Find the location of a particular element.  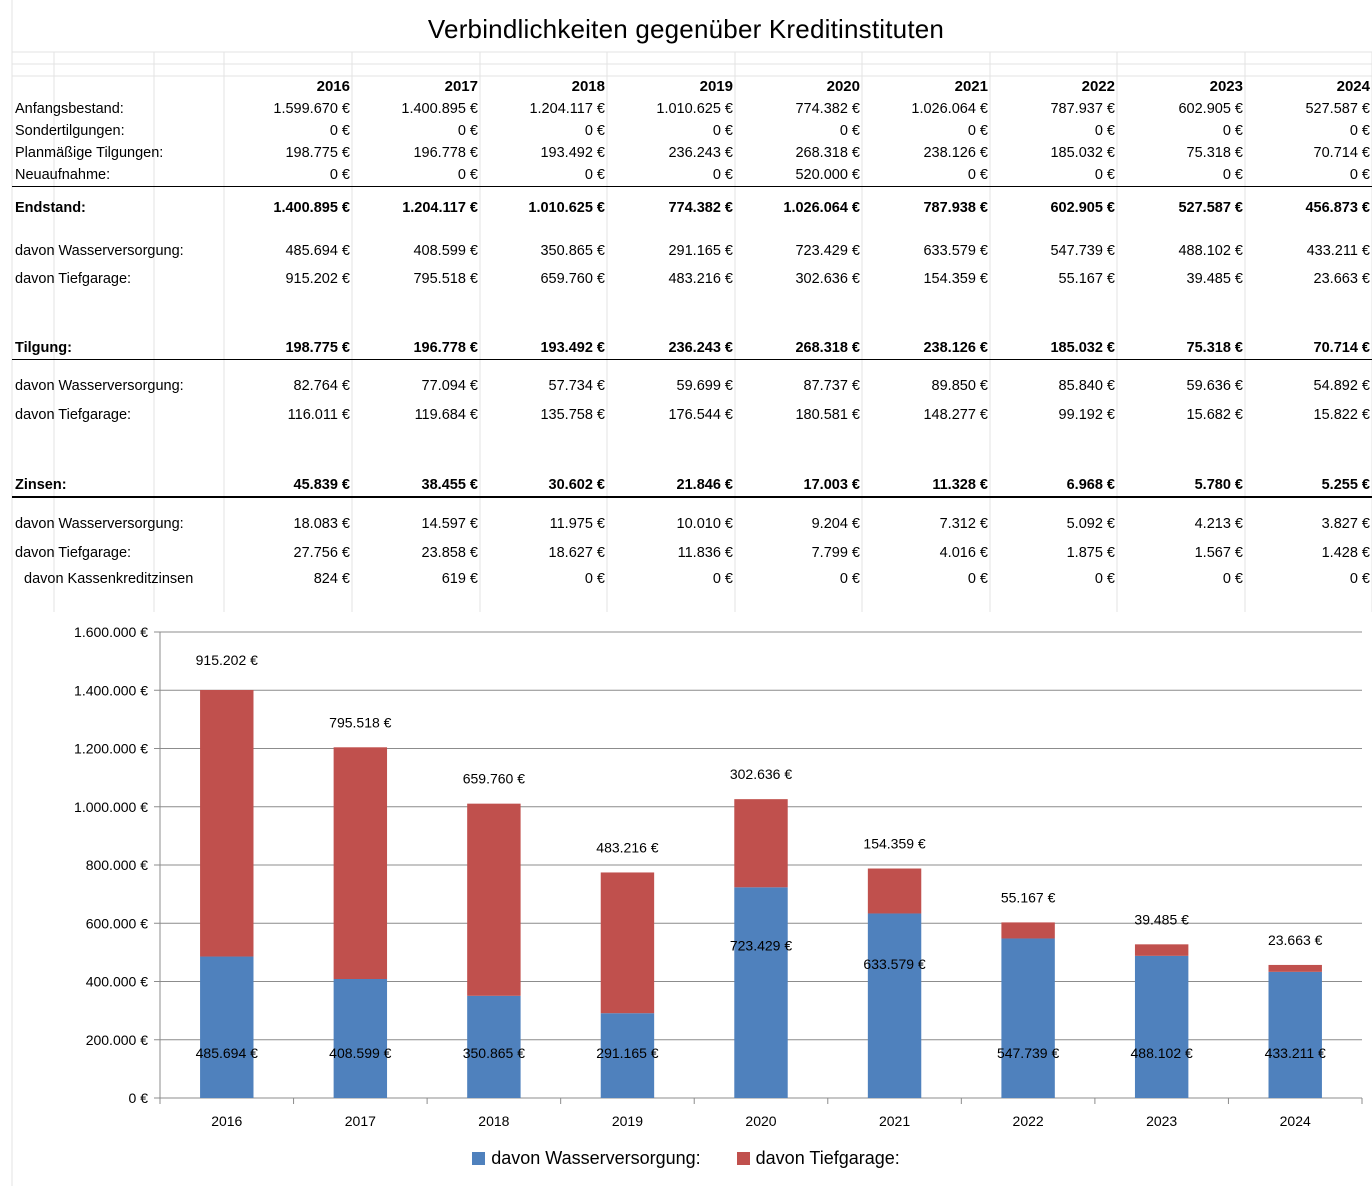

table-cell: 45.839 € is located at coordinates (288, 486).